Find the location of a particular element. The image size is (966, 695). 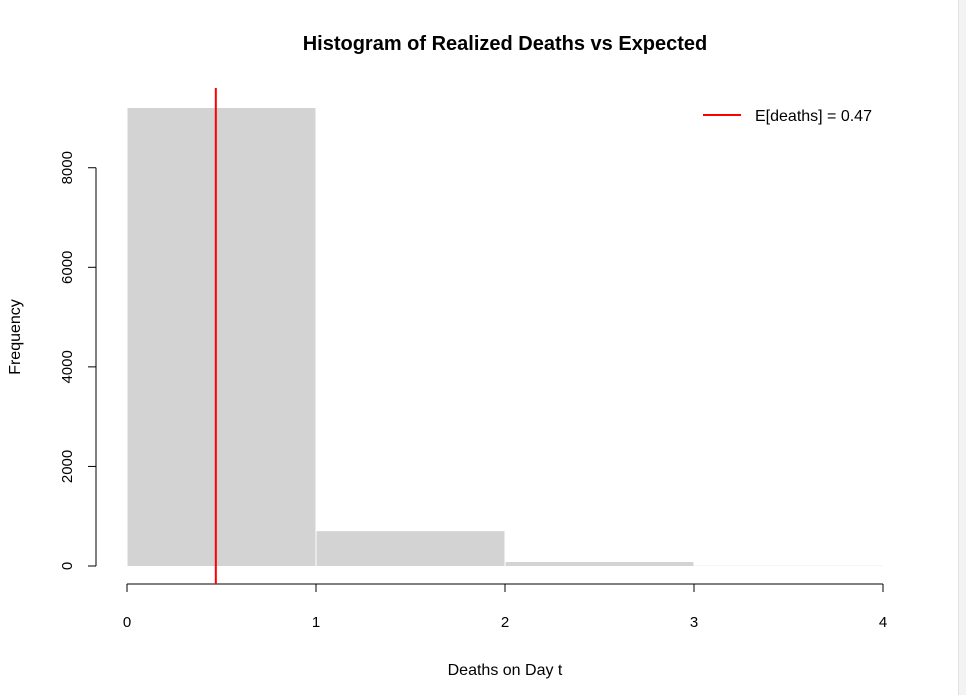

x-tick-label-1: 1 is located at coordinates (316, 622).